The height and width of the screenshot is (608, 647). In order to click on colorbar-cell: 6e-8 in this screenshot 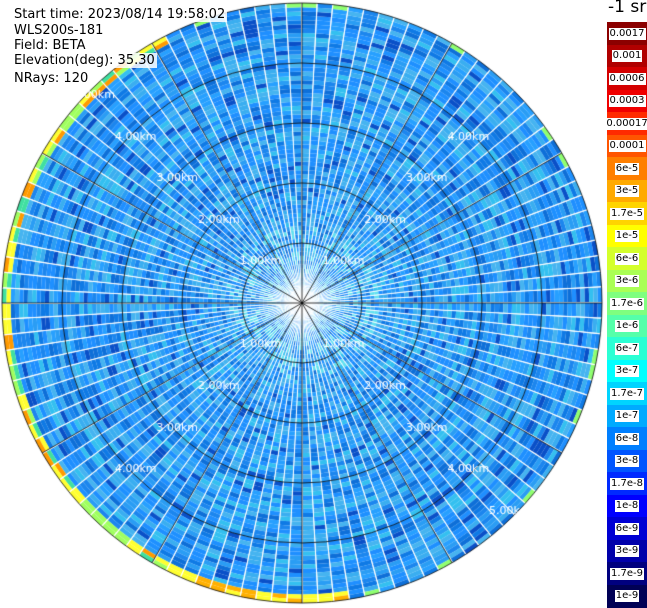, I will do `click(627, 438)`.